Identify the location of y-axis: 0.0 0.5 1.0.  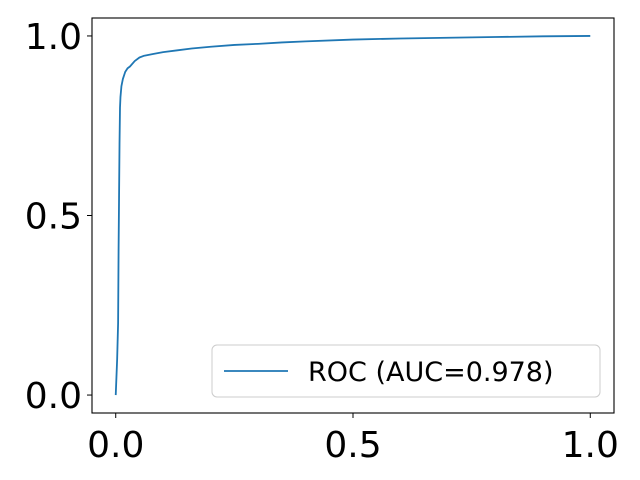
(58, 217).